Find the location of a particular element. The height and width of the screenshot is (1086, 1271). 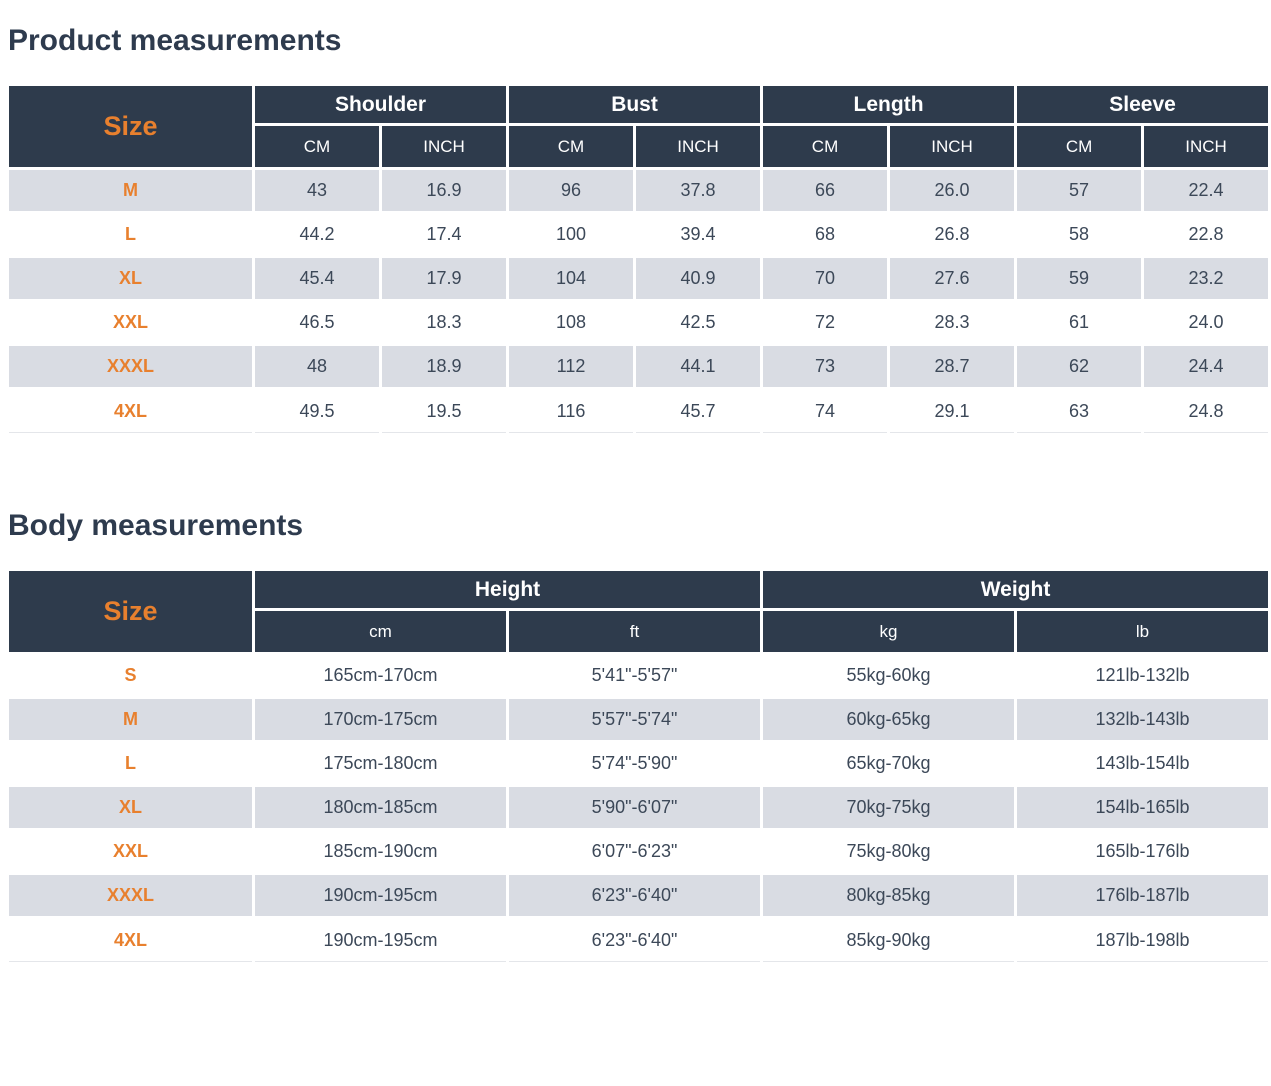

measurement-cell: 17.9 is located at coordinates (444, 278).